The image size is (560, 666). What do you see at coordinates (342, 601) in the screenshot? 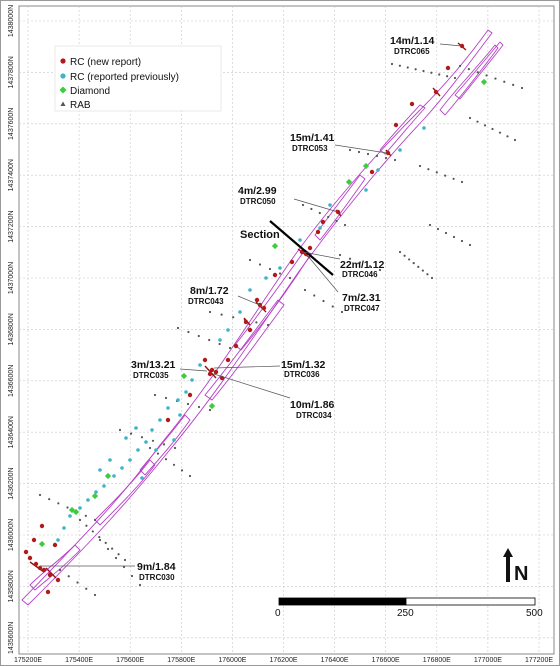
I see `scale-bar-black-segment` at bounding box center [342, 601].